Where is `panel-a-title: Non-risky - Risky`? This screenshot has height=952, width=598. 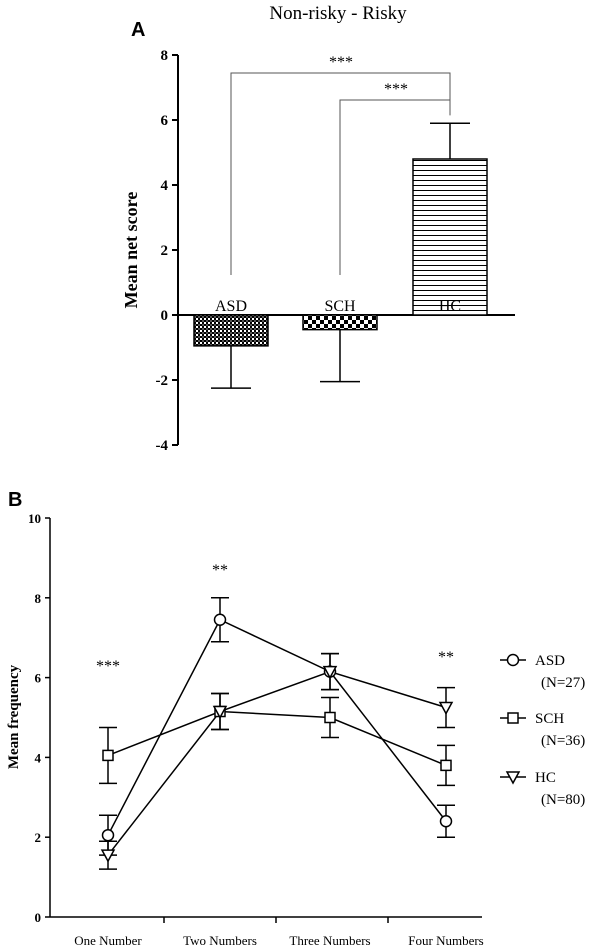 panel-a-title: Non-risky - Risky is located at coordinates (338, 13).